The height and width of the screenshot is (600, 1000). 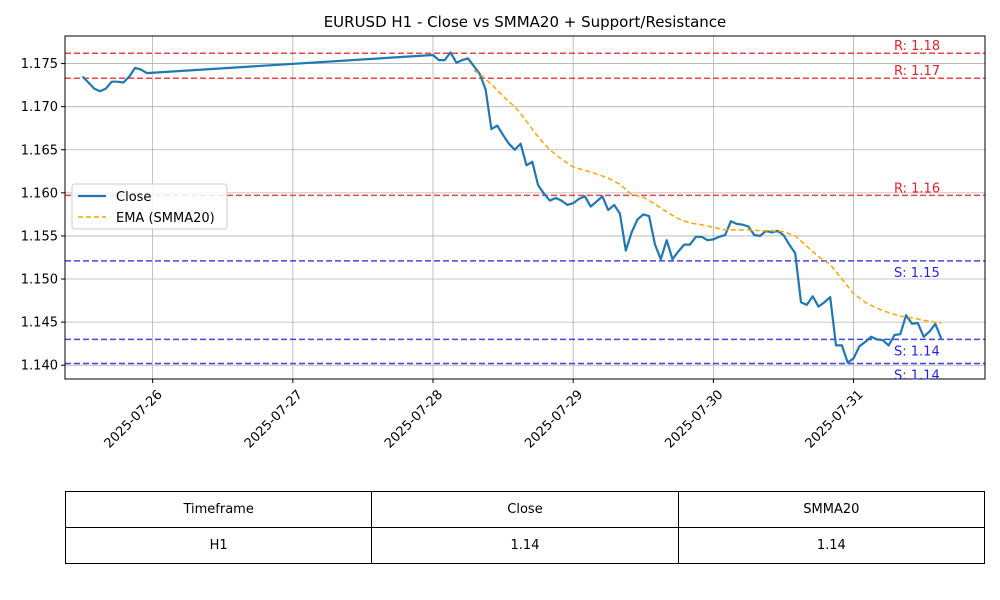 I want to click on legend: Close EMA (SMMA20), so click(x=149, y=206).